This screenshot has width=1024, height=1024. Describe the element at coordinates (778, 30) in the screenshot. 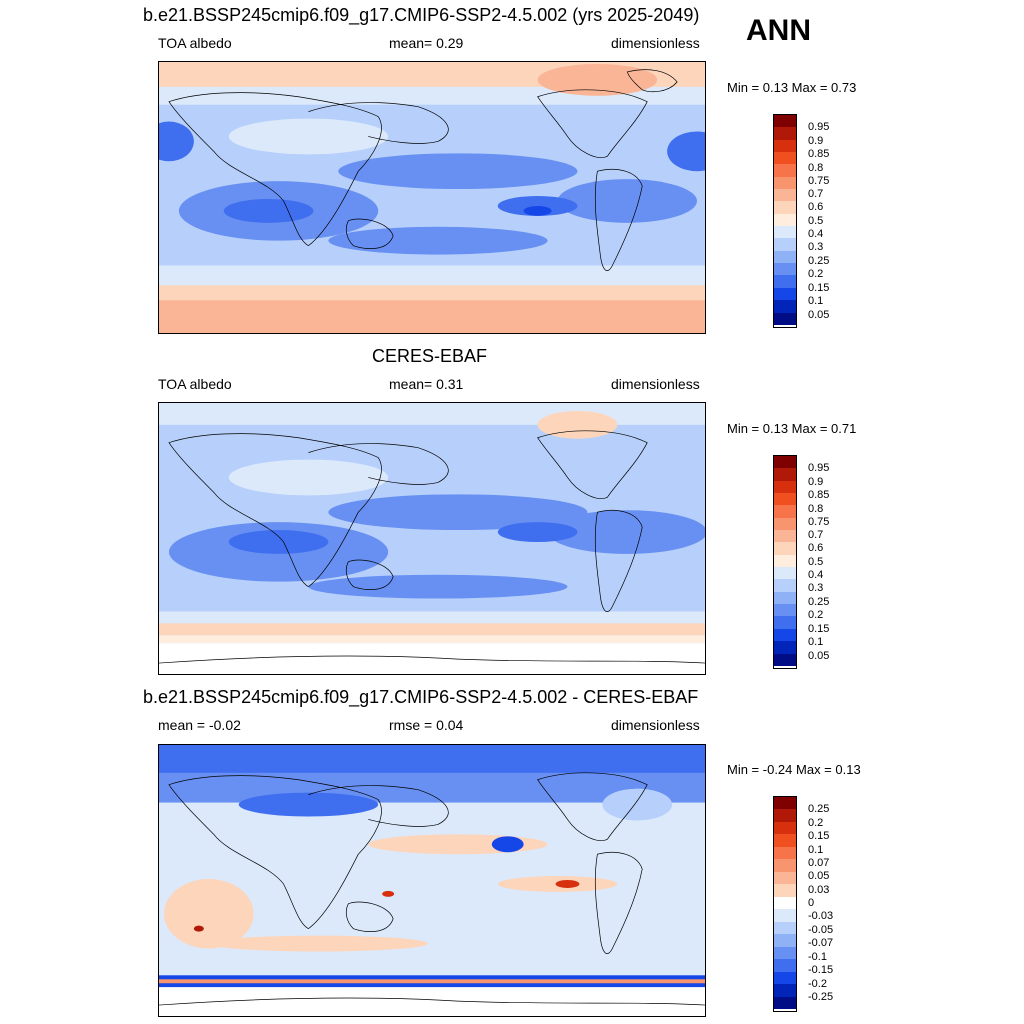

I see `season-label: ANN` at that location.